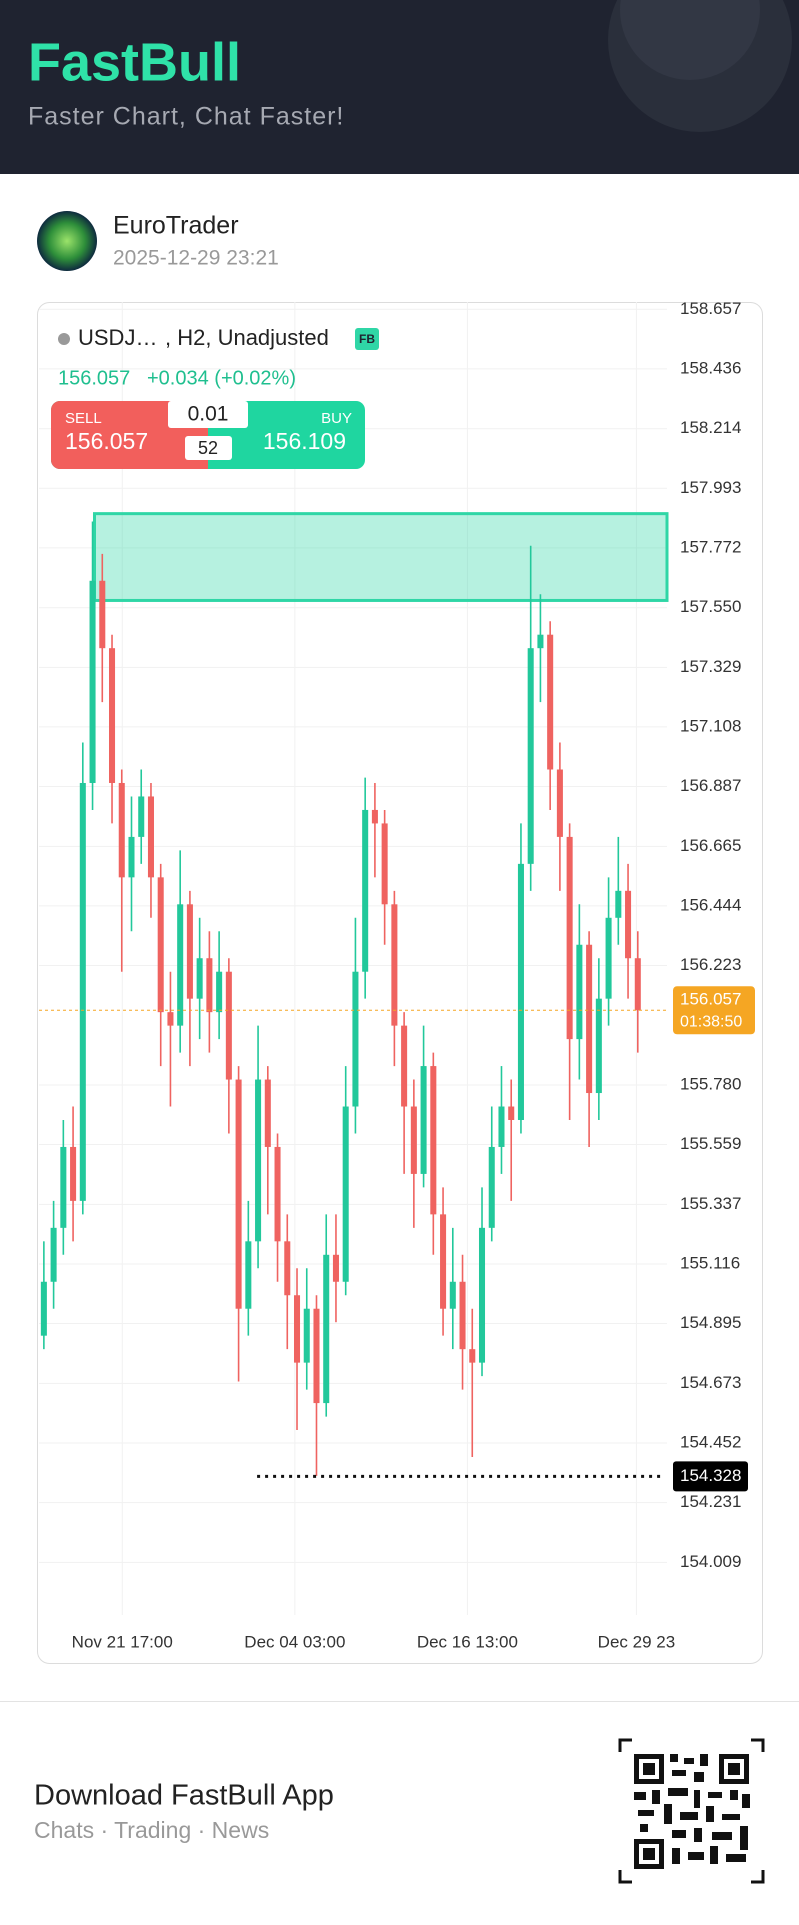 Image resolution: width=799 pixels, height=1925 pixels. I want to click on y-tick-label: 157.108, so click(710, 725).